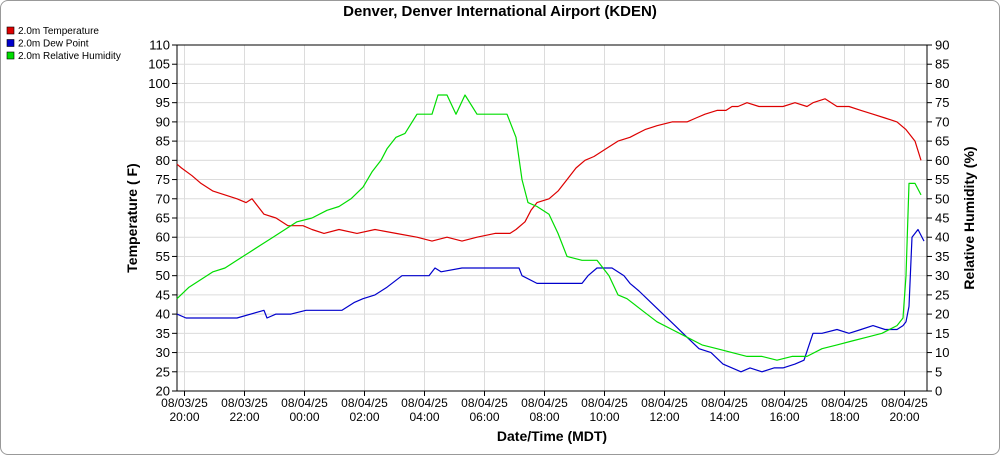 Image resolution: width=1000 pixels, height=455 pixels. I want to click on y-tick-label: 55, so click(163, 256).